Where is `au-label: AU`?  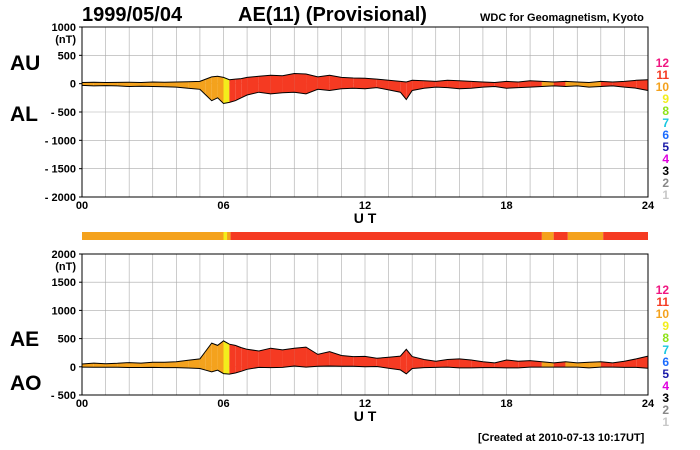 au-label: AU is located at coordinates (25, 63).